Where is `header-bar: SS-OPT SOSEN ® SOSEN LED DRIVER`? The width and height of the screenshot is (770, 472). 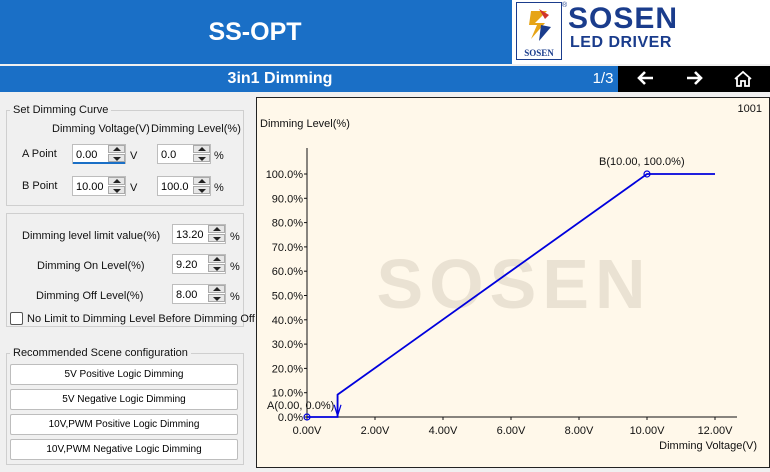
header-bar: SS-OPT SOSEN ® SOSEN LED DRIVER is located at coordinates (385, 32).